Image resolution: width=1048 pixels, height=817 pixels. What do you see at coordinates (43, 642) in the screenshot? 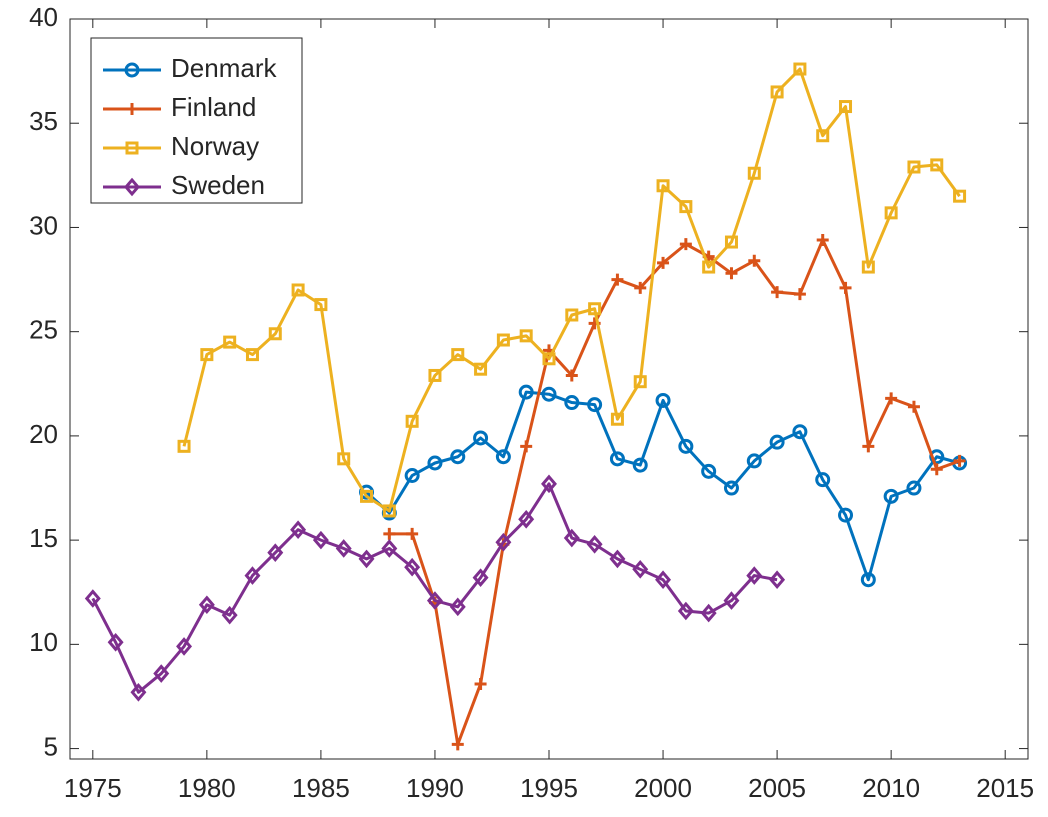
I see `y-tick-label: 10` at bounding box center [43, 642].